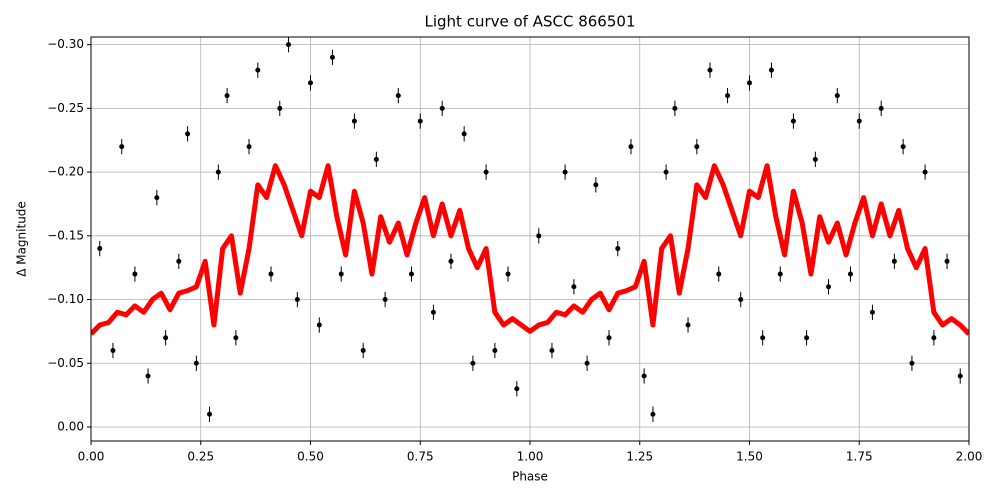  What do you see at coordinates (65, 172) in the screenshot?
I see `y-tick-label: −0.20` at bounding box center [65, 172].